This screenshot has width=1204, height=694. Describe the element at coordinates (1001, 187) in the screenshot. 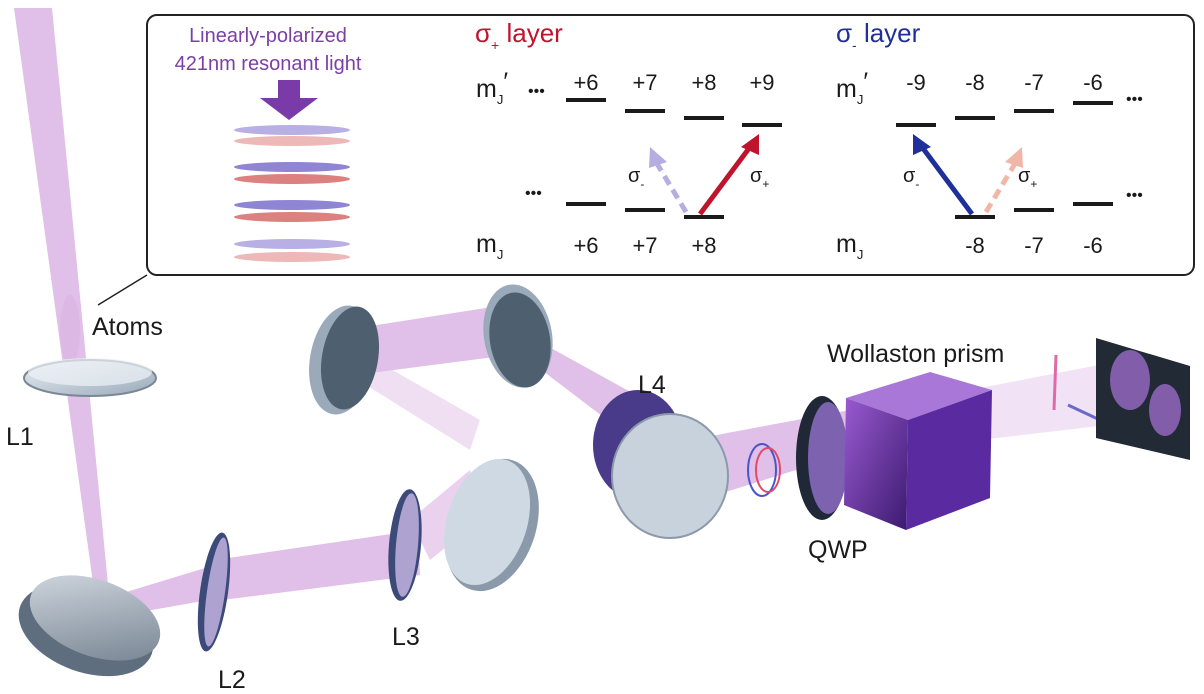

I see `dashed-sigma-plus-arrow` at that location.